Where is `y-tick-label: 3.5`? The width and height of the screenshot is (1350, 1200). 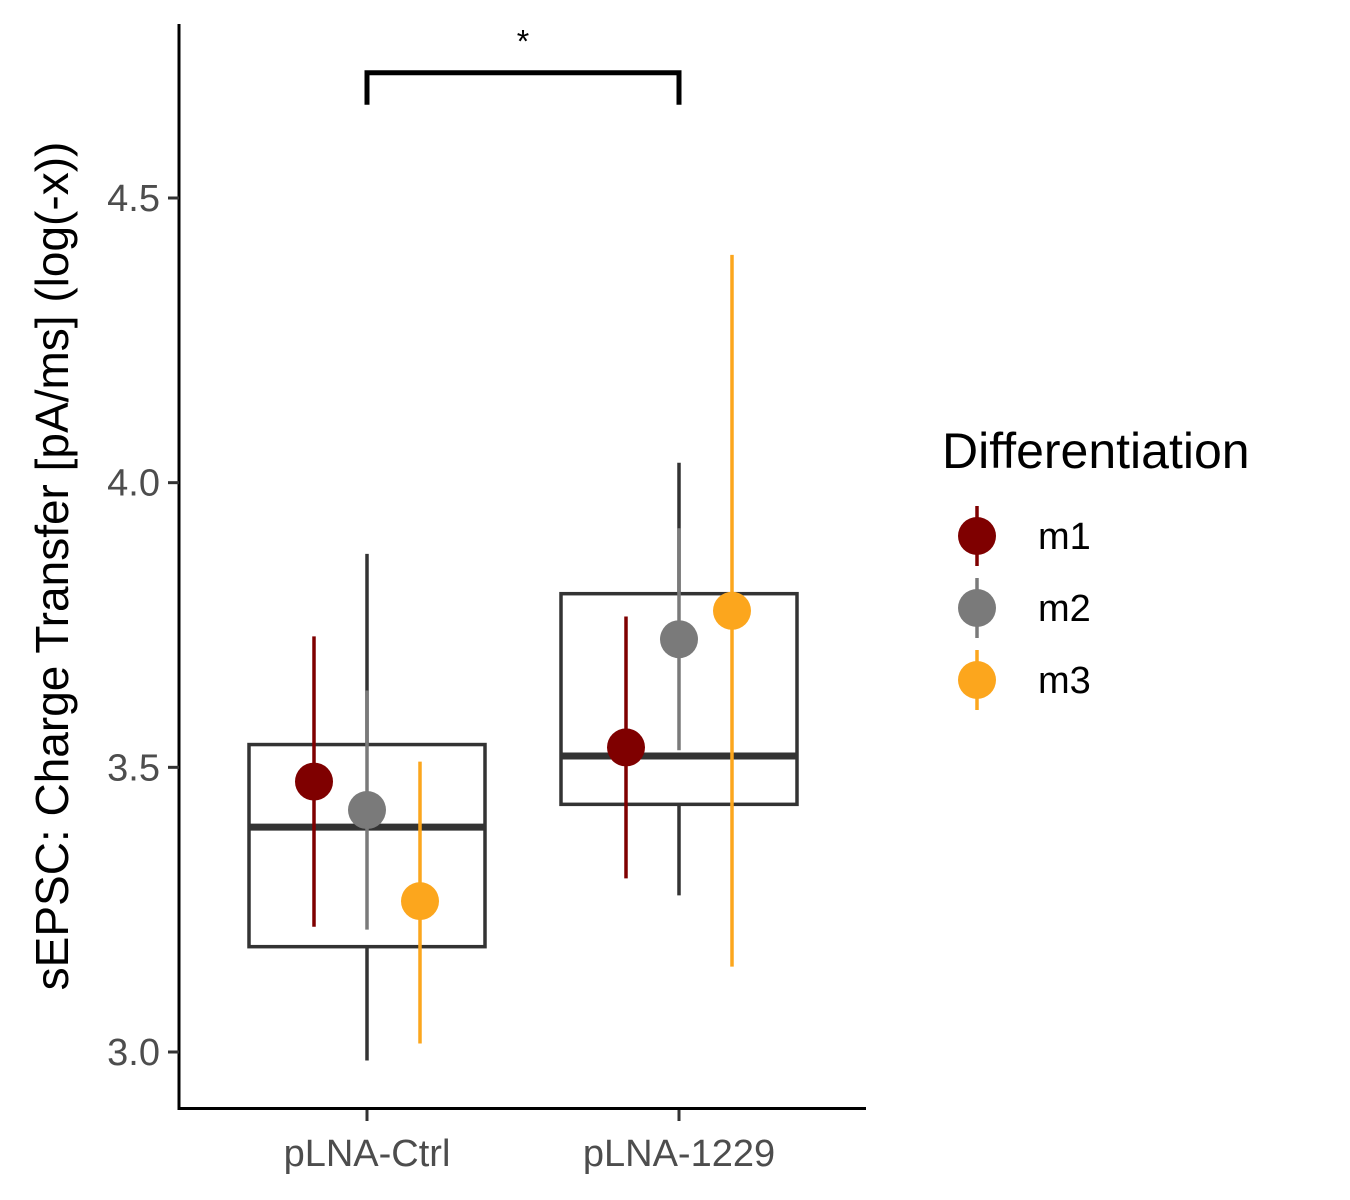
y-tick-label: 3.5 is located at coordinates (133, 768).